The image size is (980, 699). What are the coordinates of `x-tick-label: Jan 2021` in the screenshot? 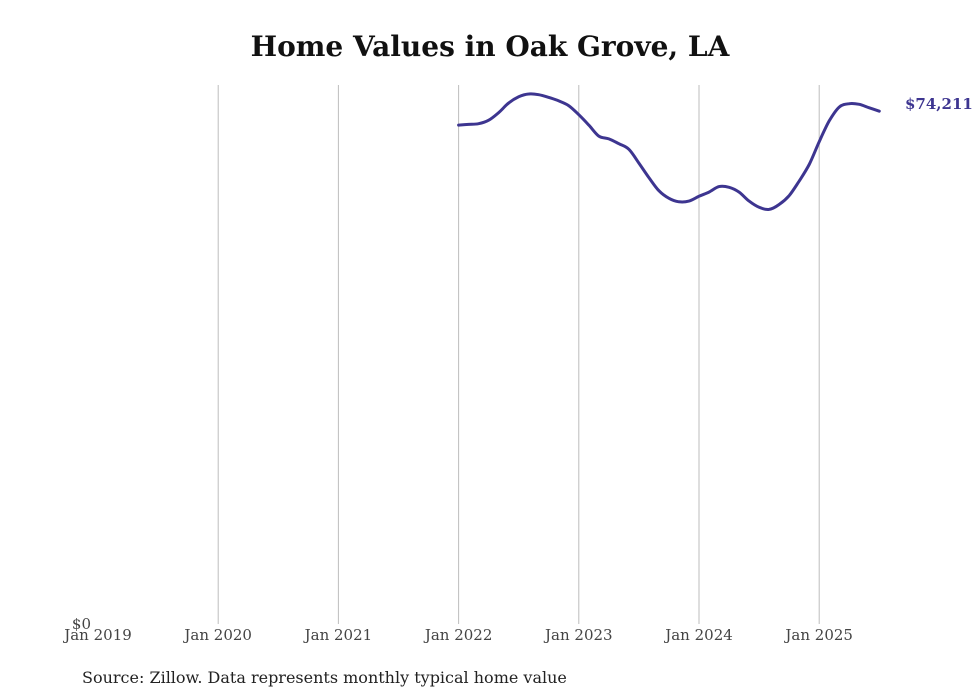 It's located at (338, 635).